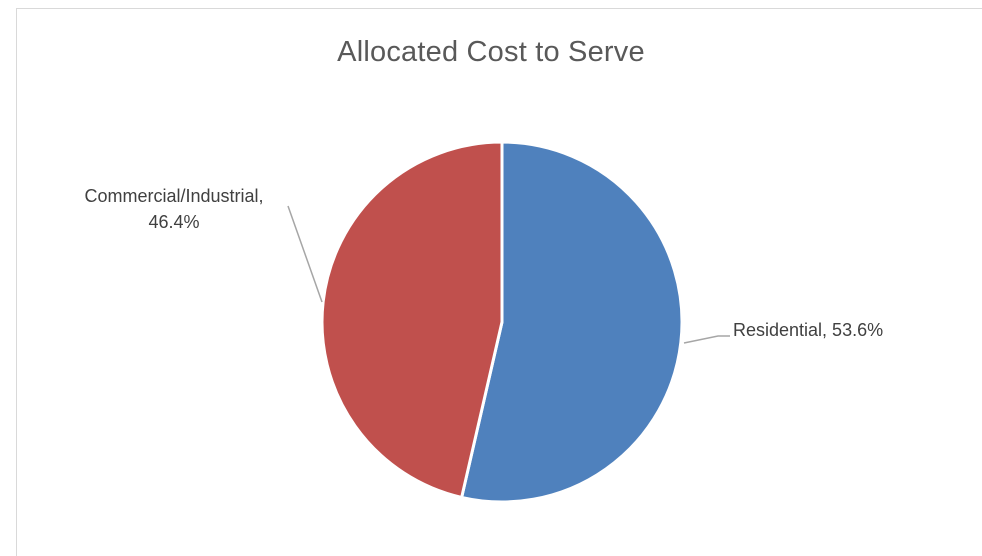 The height and width of the screenshot is (556, 982). I want to click on data-label: Residential, 53.6%, so click(808, 330).